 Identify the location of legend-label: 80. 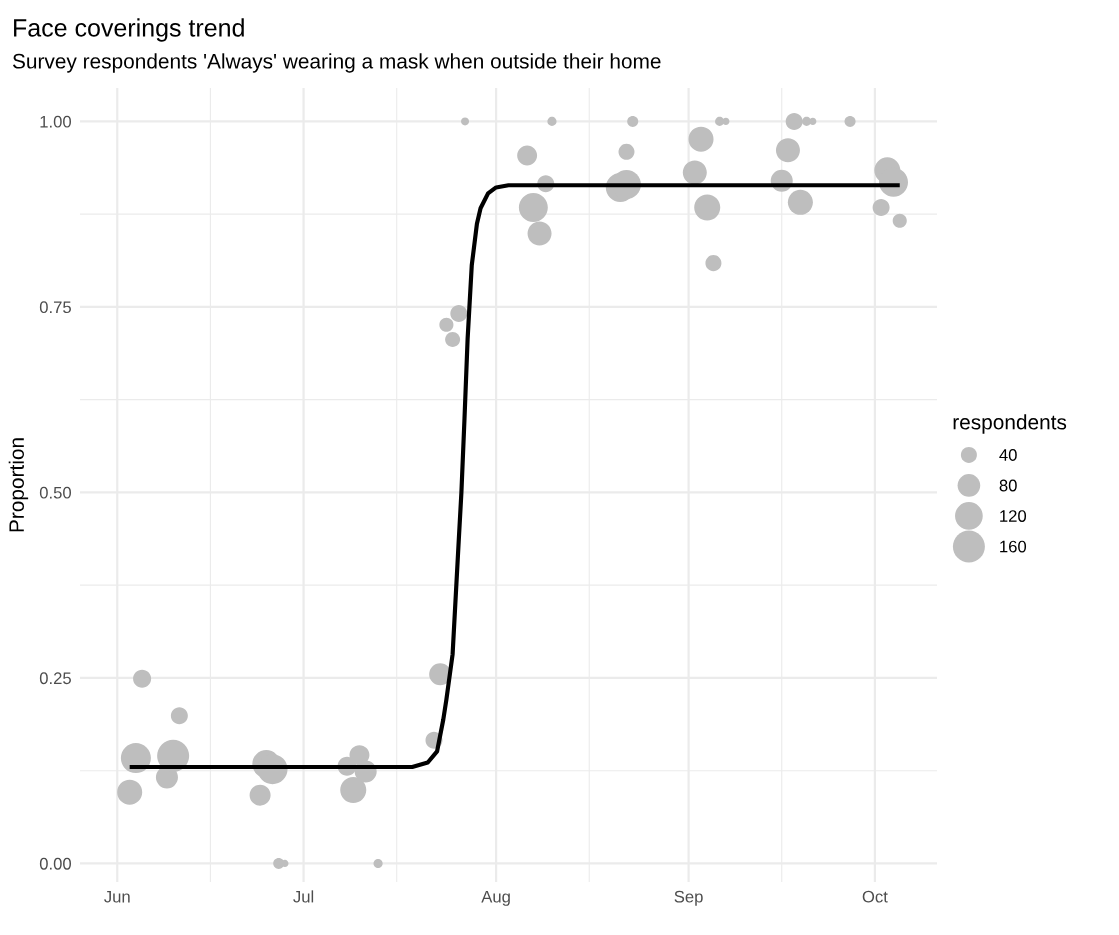
(1008, 485).